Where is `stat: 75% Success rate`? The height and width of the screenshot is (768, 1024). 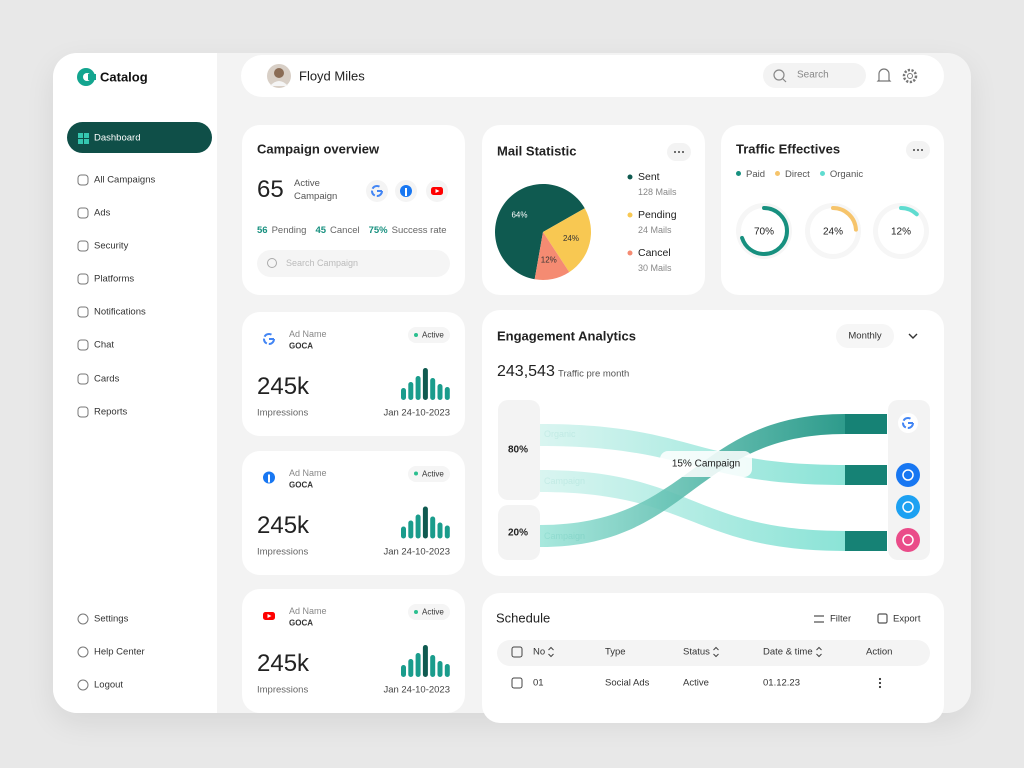 stat: 75% Success rate is located at coordinates (408, 230).